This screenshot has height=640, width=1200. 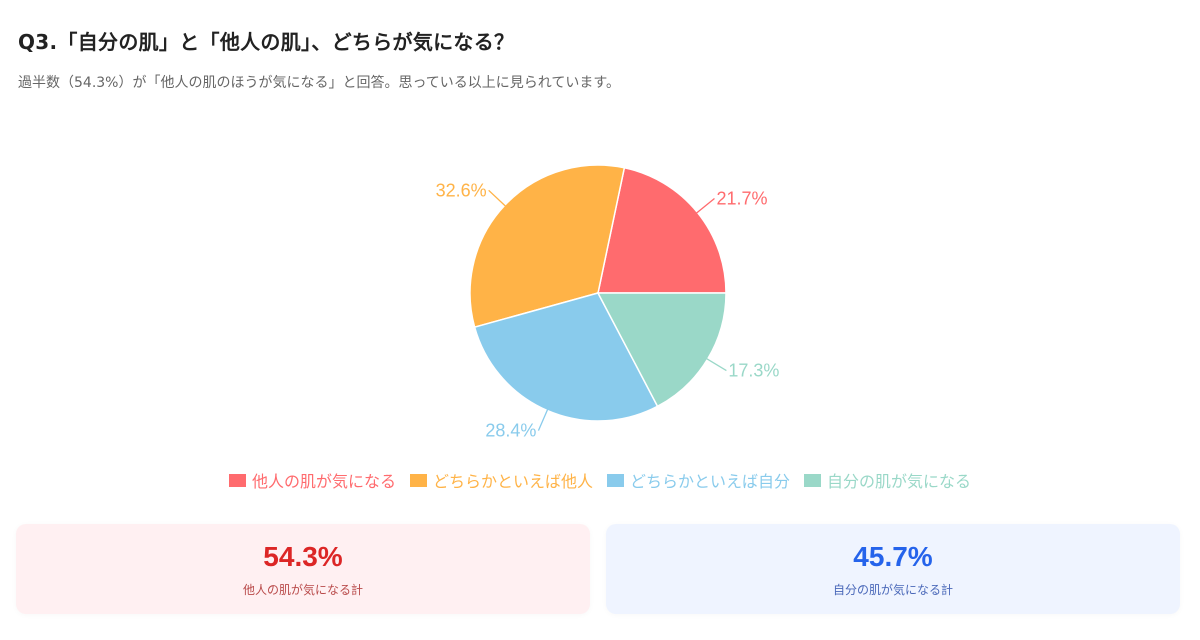 I want to click on pie-chart-svg: 21.7% 32.6% 28.4% 17.3%, so click(x=607, y=302).